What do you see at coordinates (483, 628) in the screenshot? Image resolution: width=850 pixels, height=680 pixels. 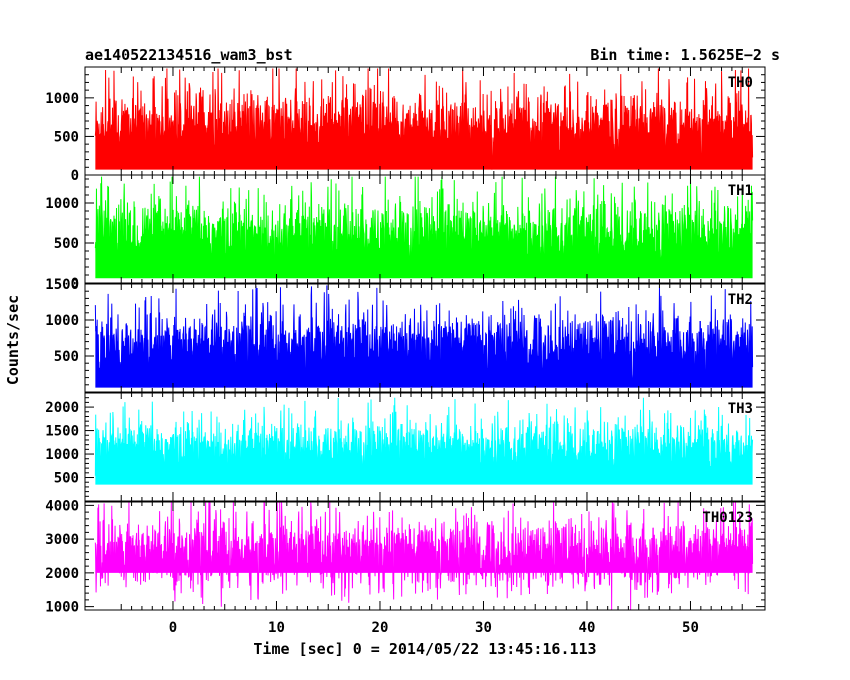 I see `x-tick-label: 30` at bounding box center [483, 628].